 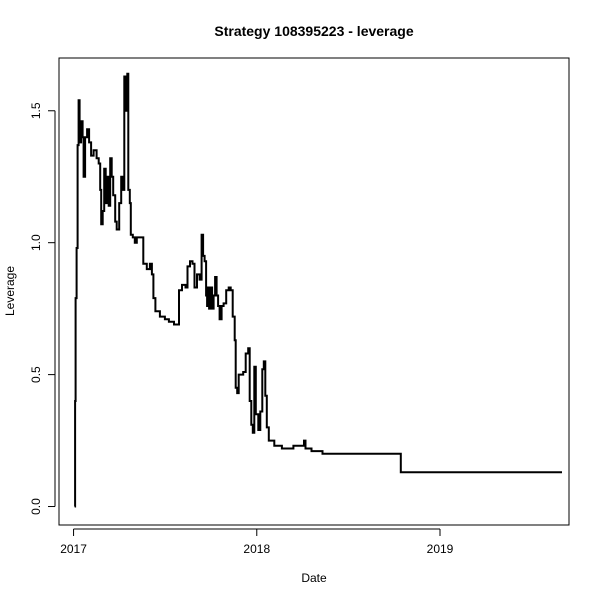 I want to click on y-tick-label: 1.5, so click(x=36, y=110).